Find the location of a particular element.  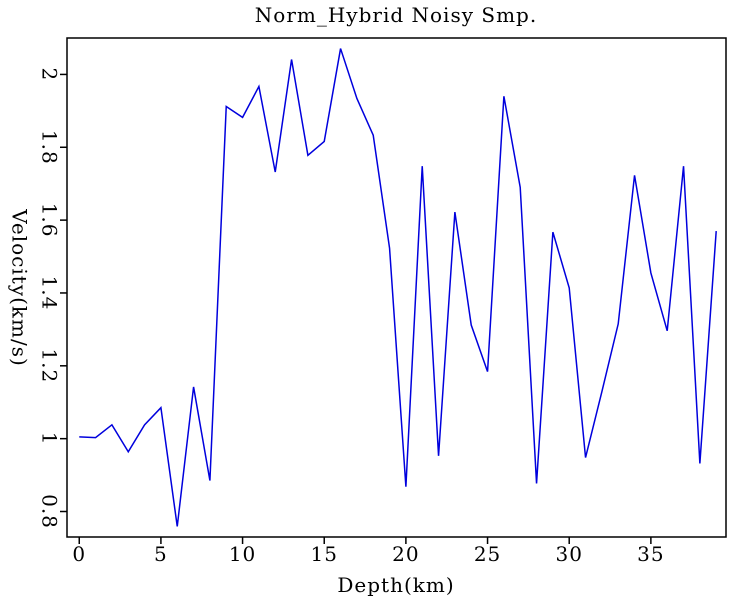

x-tick-label: 20 is located at coordinates (405, 554).